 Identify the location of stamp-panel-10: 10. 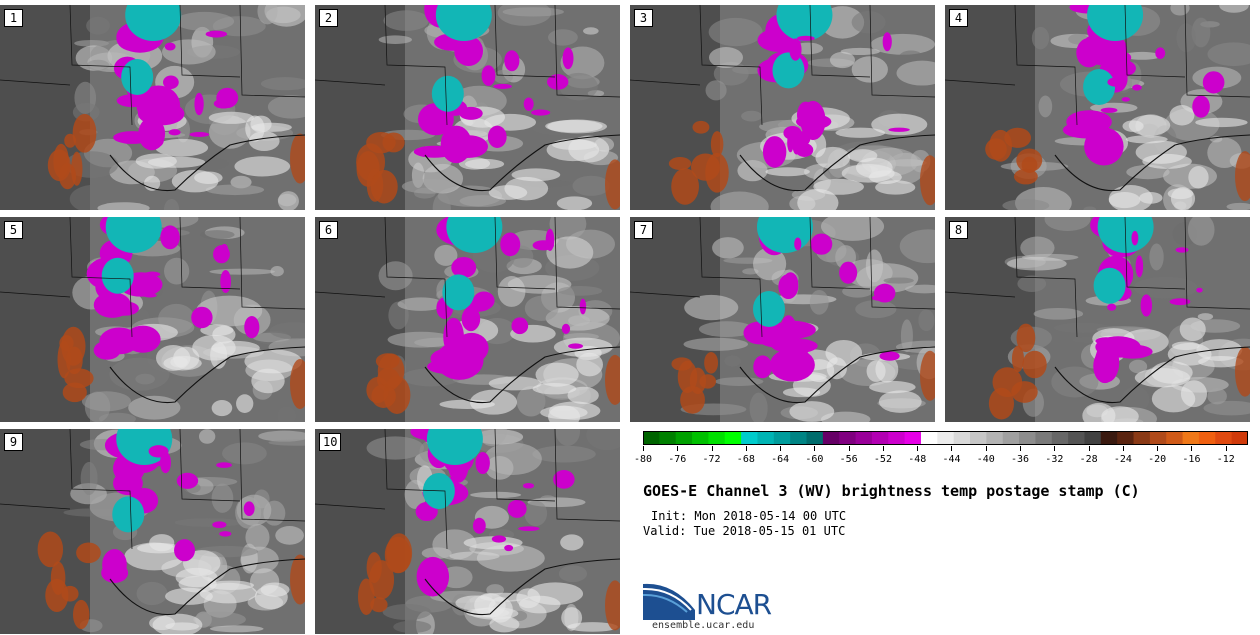
(467, 531).